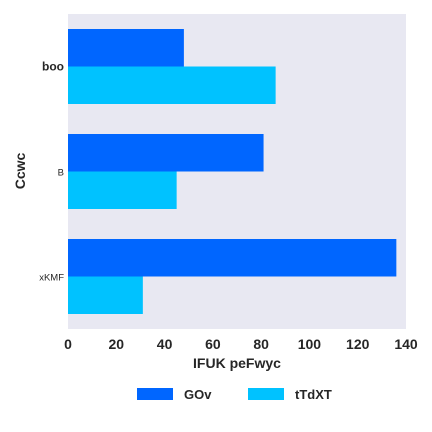  I want to click on x-tick-label: 0, so click(68, 344).